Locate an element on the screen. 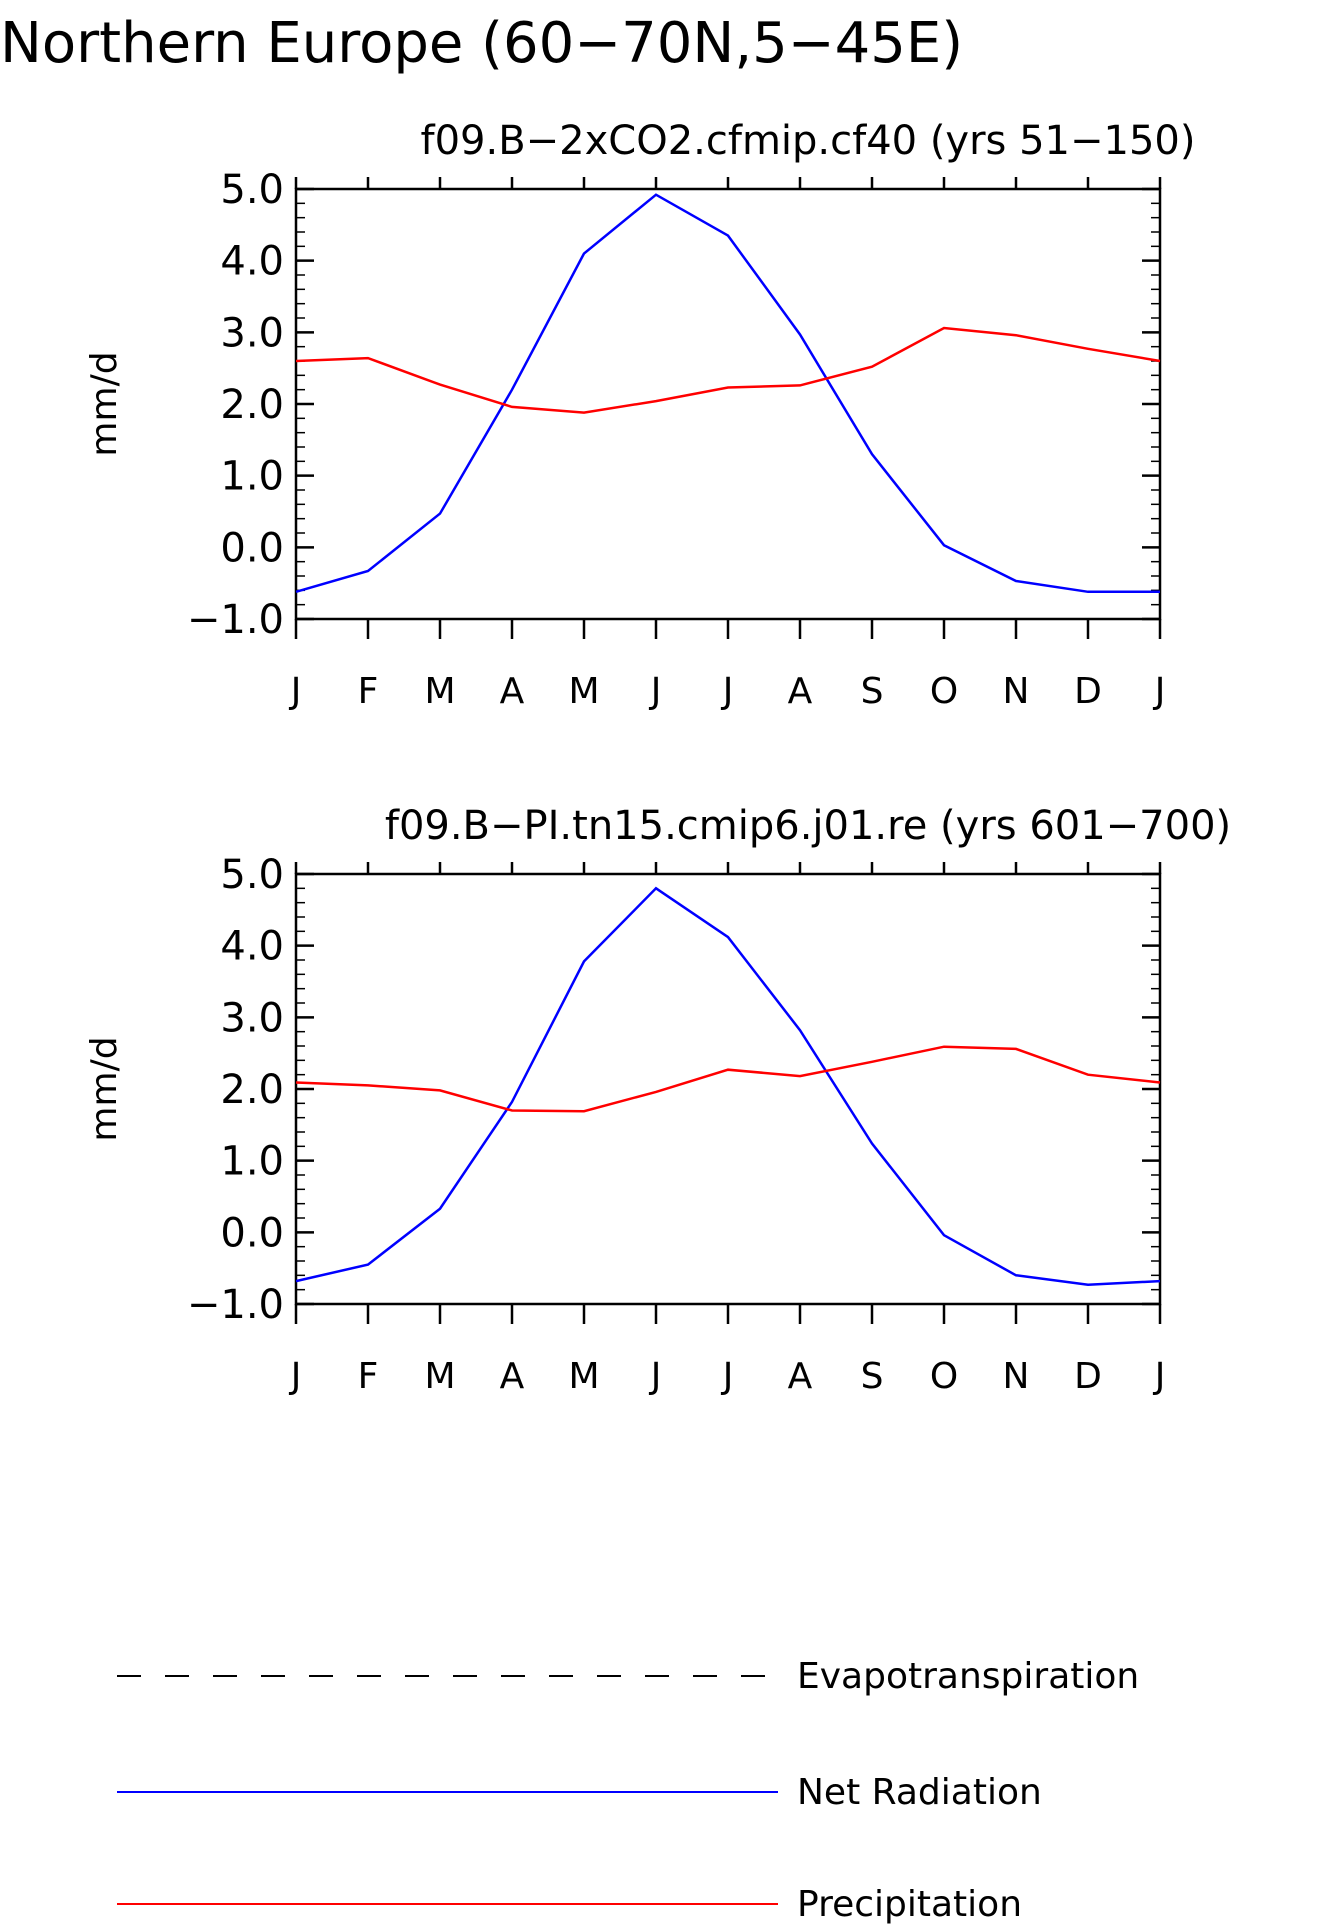 The image size is (1330, 1926). page-title: Northern Europe (60−70N,5−45E) is located at coordinates (481, 43).